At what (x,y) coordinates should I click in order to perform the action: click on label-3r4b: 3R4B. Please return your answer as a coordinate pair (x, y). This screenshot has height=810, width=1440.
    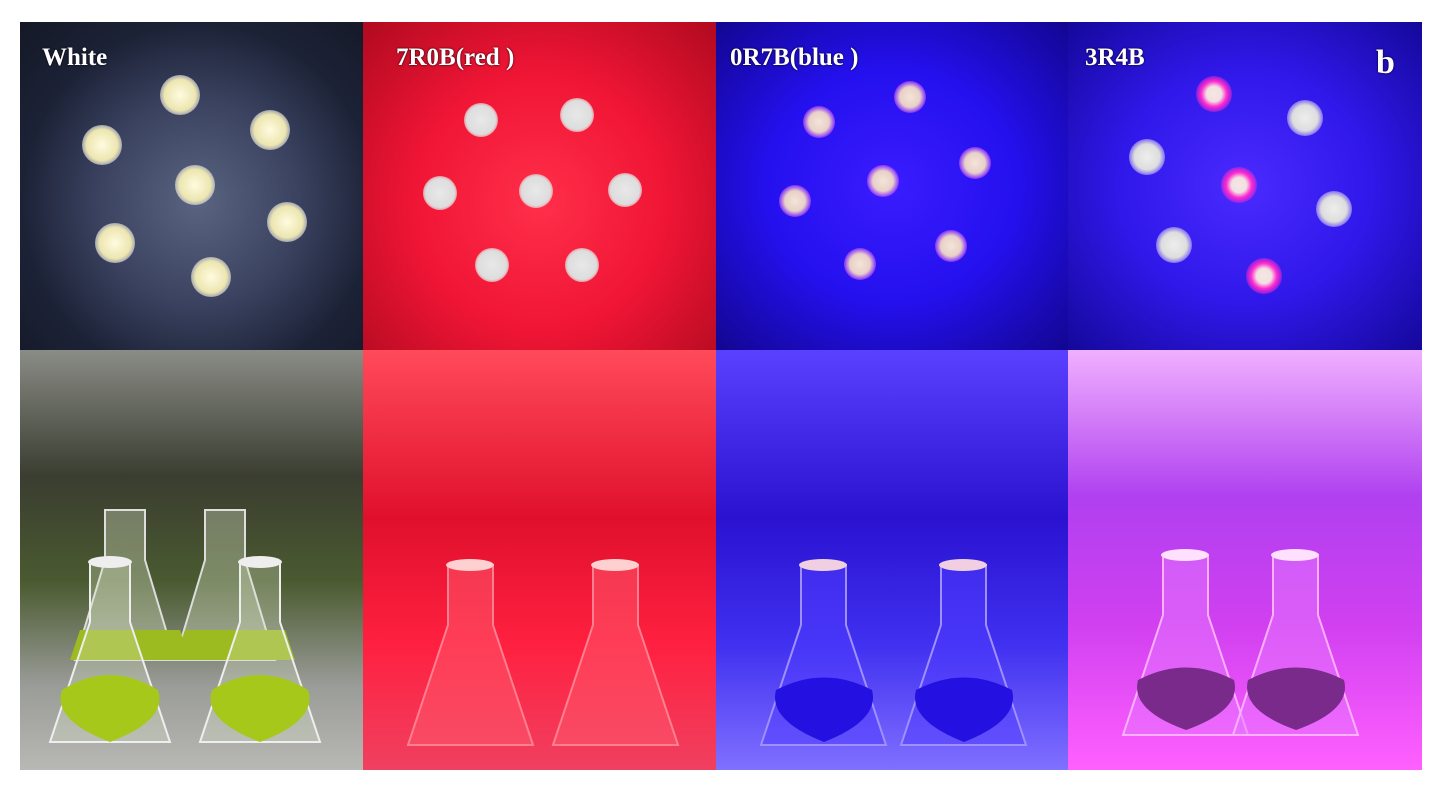
    Looking at the image, I should click on (1115, 57).